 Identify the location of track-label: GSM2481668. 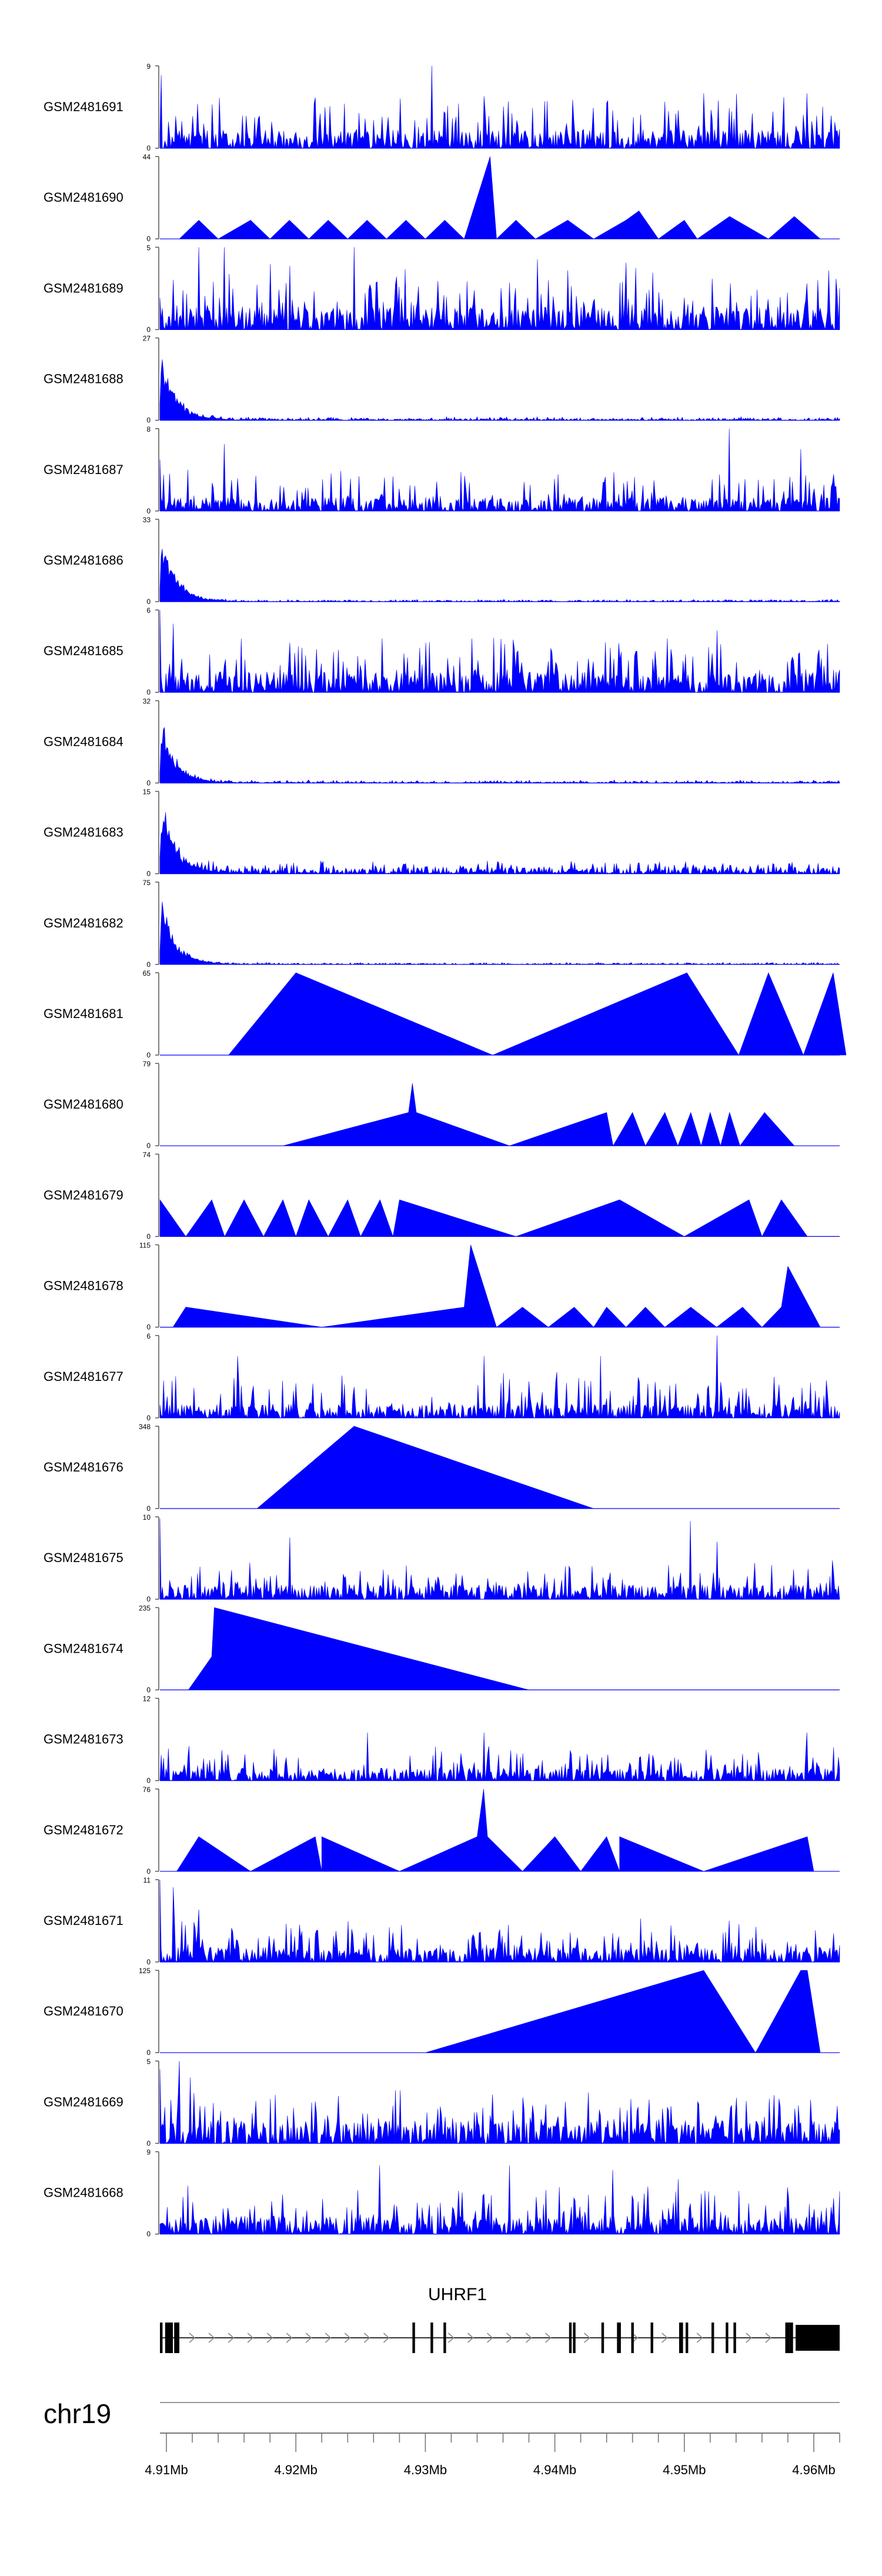
(83, 2192).